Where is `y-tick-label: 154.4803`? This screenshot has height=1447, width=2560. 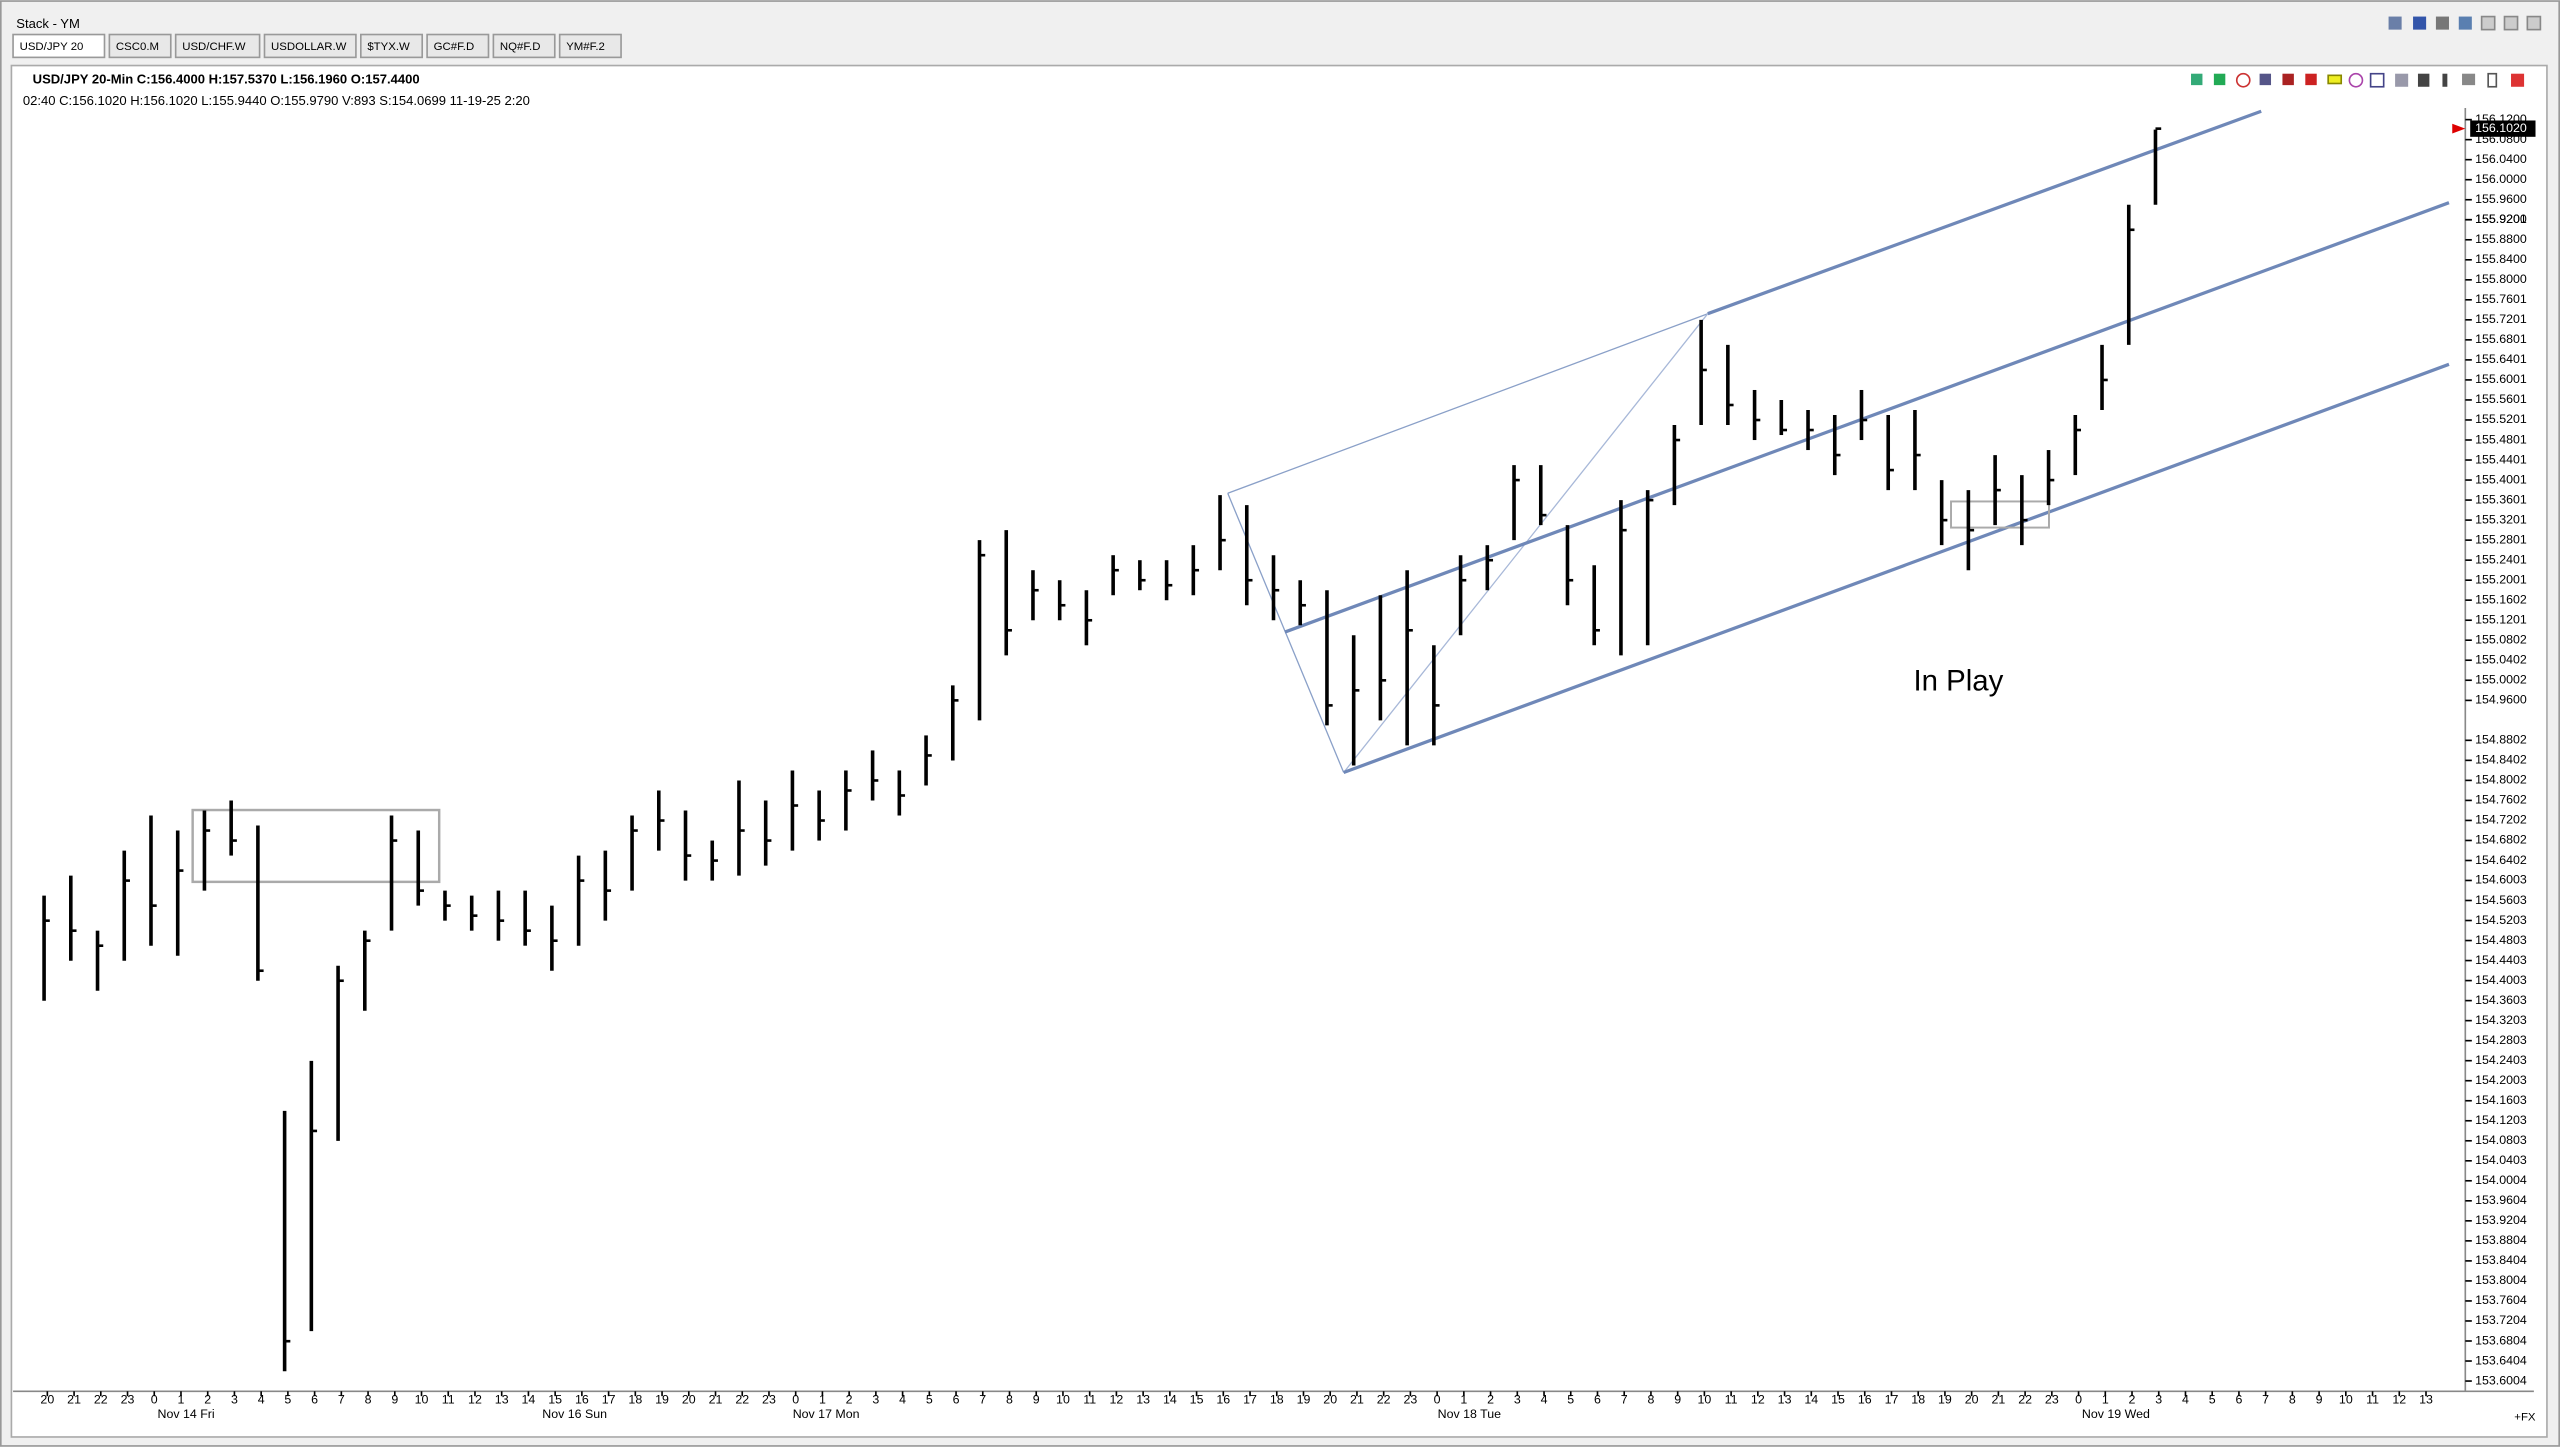
y-tick-label: 154.4803 is located at coordinates (2501, 940).